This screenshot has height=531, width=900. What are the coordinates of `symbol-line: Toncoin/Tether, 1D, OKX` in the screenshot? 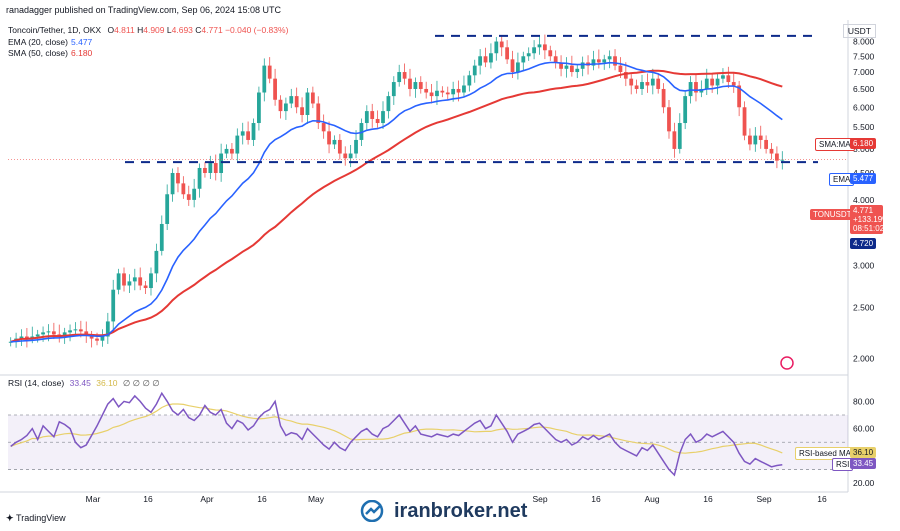 It's located at (55, 30).